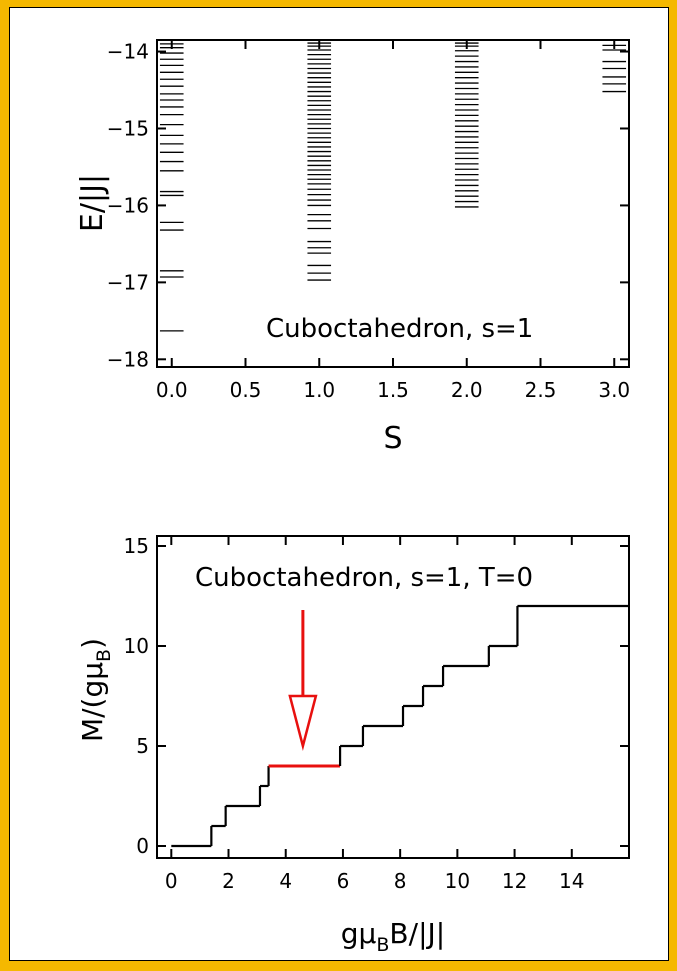 The height and width of the screenshot is (971, 677). I want to click on y-tick-label: 10, so click(136, 646).